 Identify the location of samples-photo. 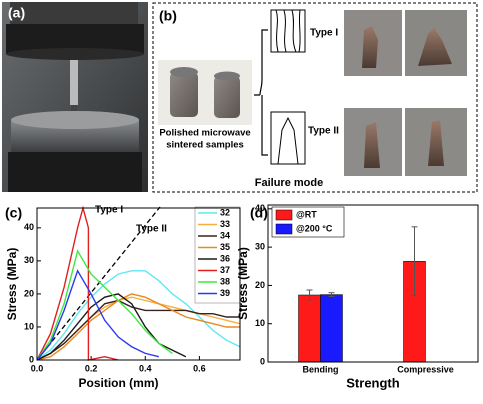
(205, 92).